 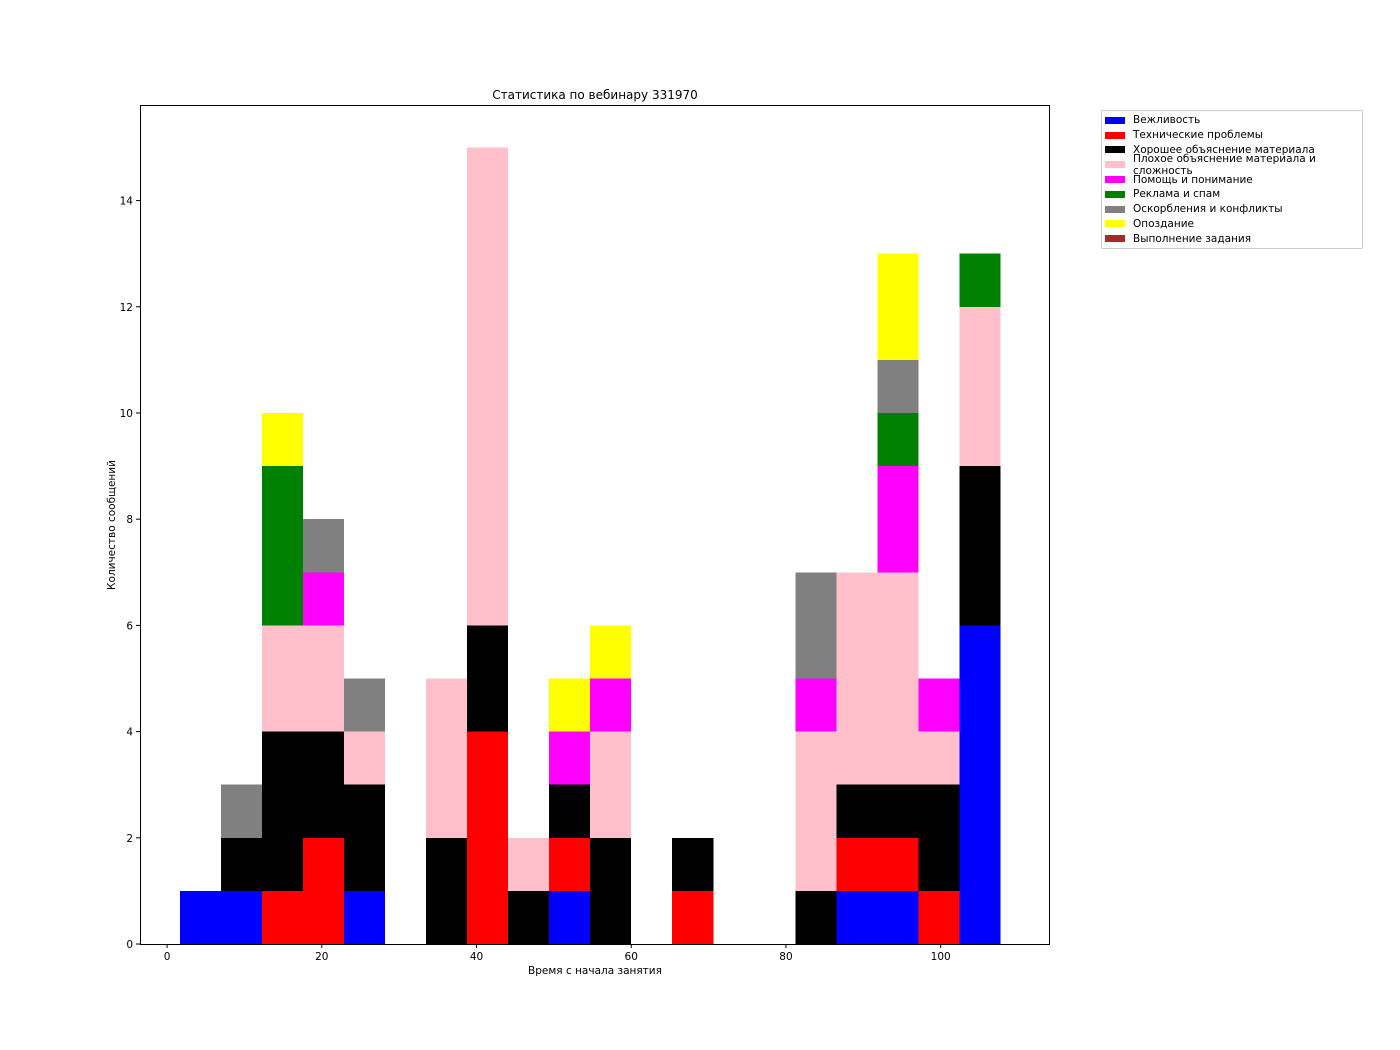 What do you see at coordinates (785, 957) in the screenshot?
I see `x-tick-label: 80` at bounding box center [785, 957].